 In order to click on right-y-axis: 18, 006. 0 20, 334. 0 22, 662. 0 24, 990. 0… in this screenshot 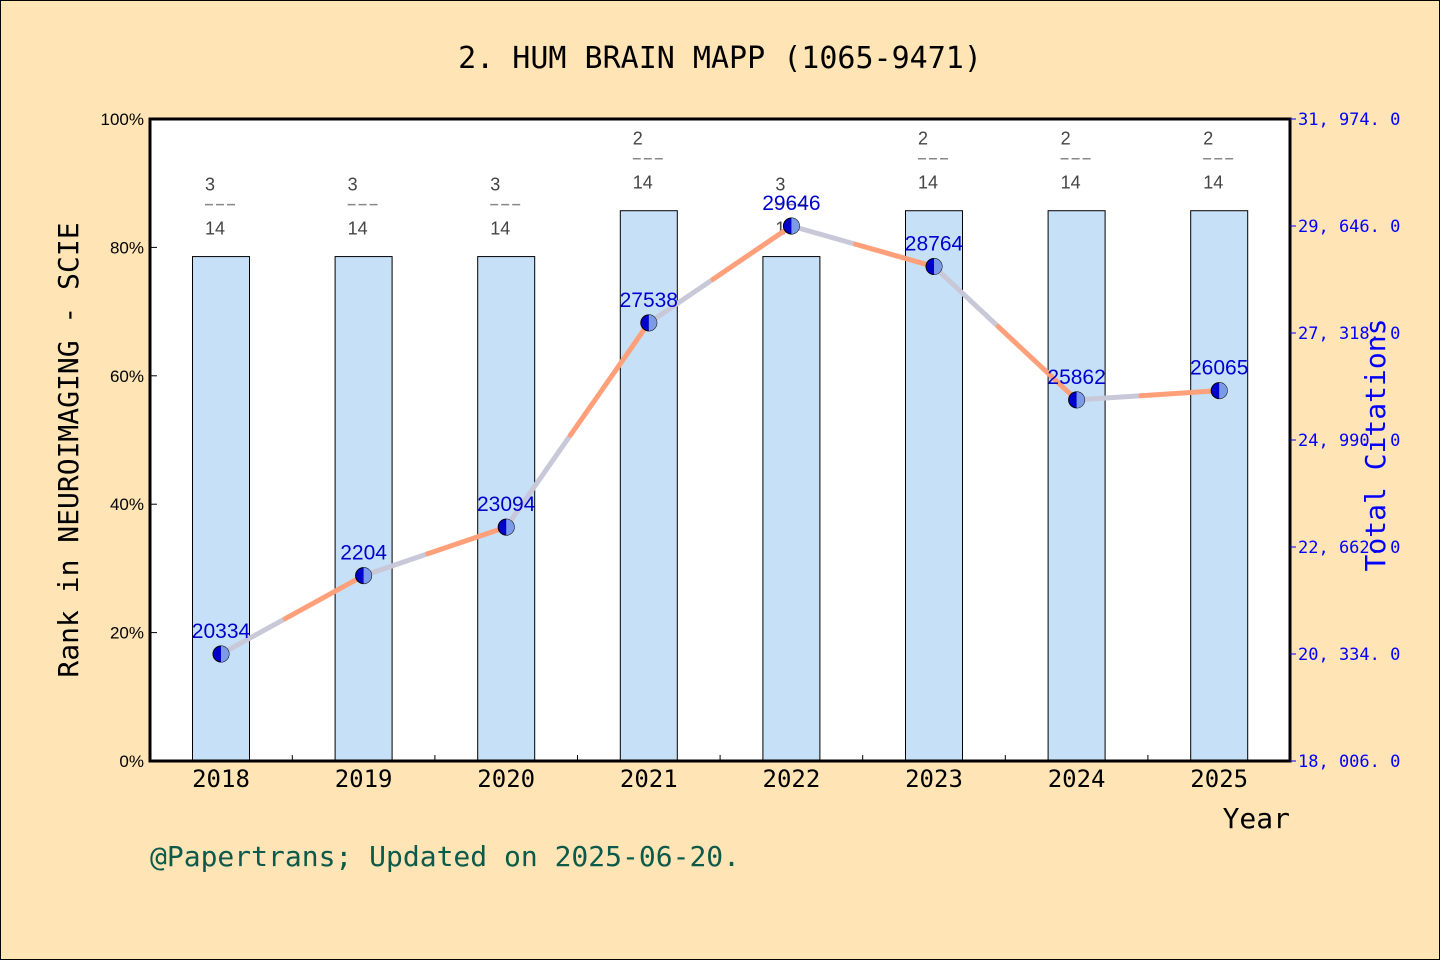, I will do `click(1345, 441)`.